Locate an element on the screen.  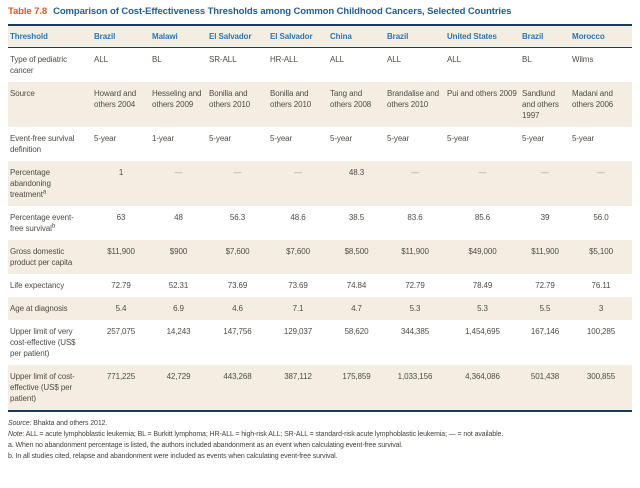
table-cell: 38.5 is located at coordinates (356, 217).